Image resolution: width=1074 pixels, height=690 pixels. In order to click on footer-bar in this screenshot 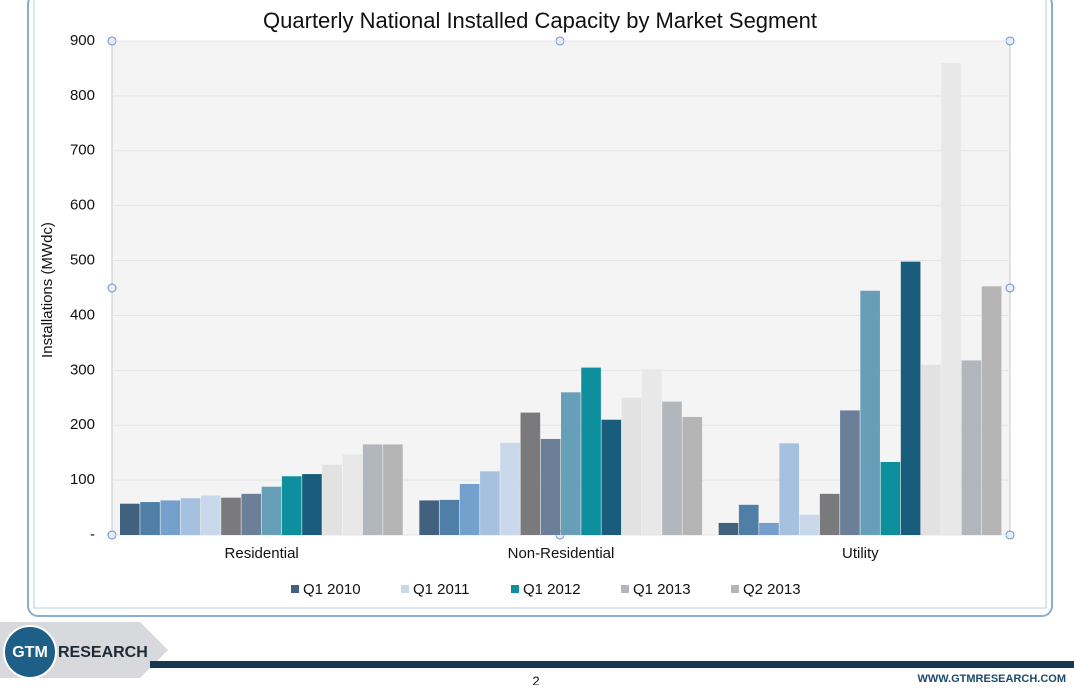, I will do `click(612, 664)`.